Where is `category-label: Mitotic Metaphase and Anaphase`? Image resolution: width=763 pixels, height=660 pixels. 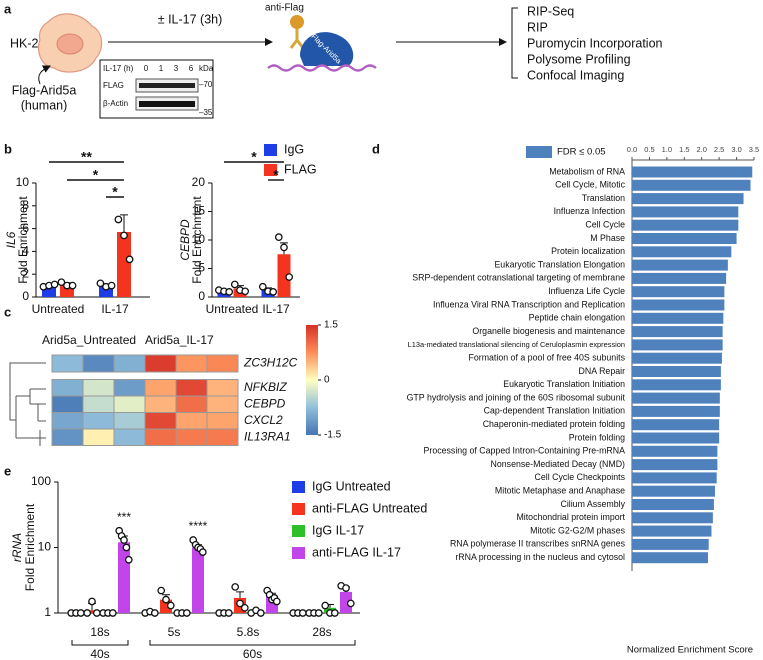
category-label: Mitotic Metaphase and Anaphase is located at coordinates (560, 491).